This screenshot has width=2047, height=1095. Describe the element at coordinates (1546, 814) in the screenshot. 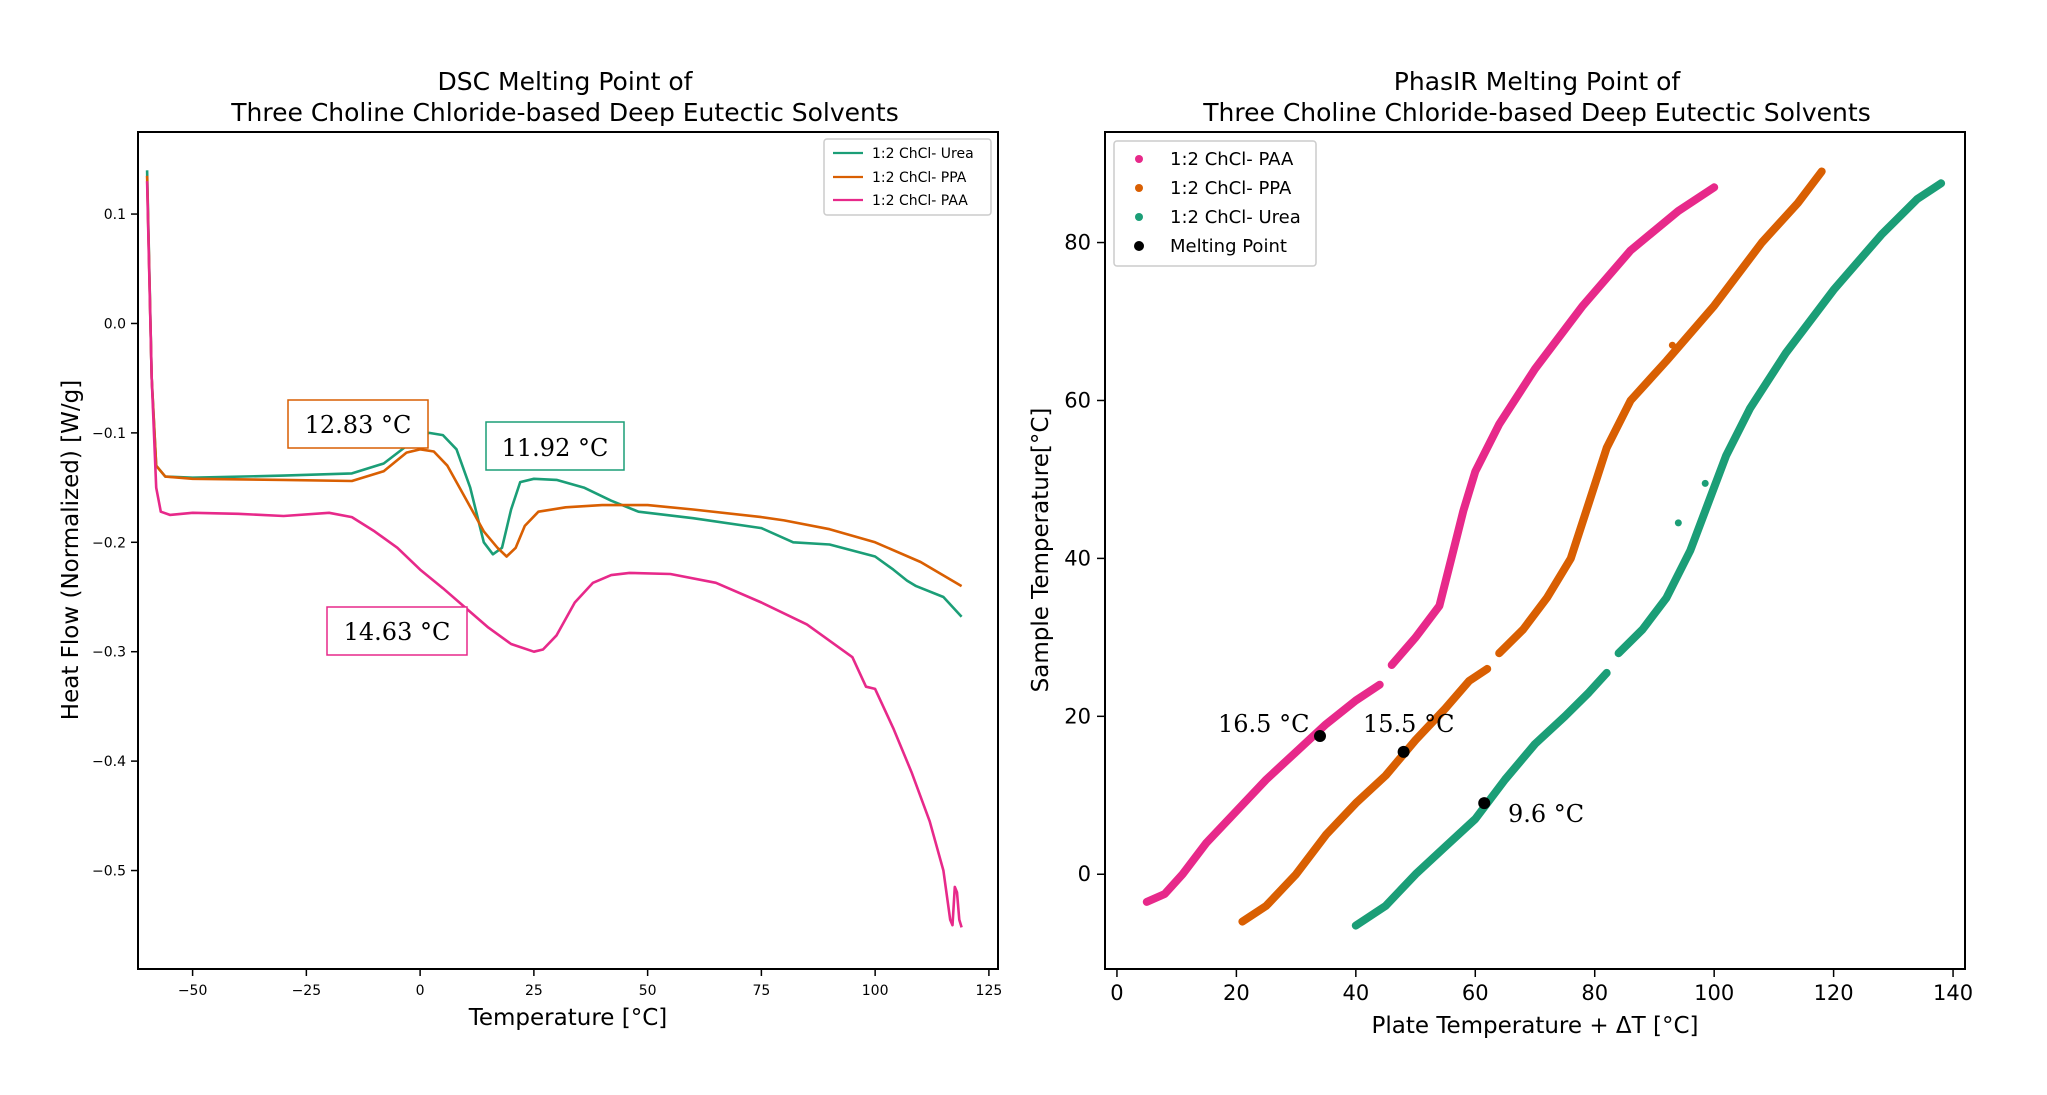

I see `phasir-annotation-urea: 9.6 °C` at that location.